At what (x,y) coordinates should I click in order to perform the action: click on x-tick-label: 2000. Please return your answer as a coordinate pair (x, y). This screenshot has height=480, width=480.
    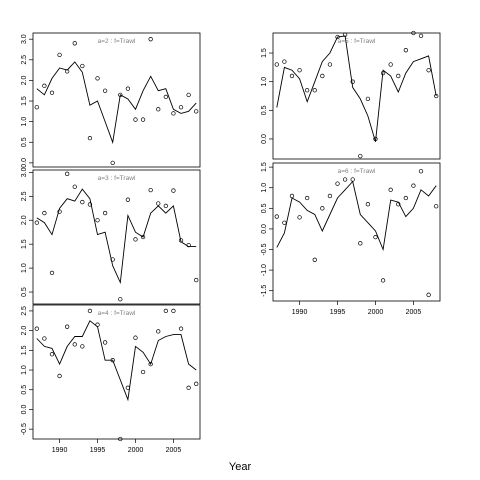
    Looking at the image, I should click on (376, 312).